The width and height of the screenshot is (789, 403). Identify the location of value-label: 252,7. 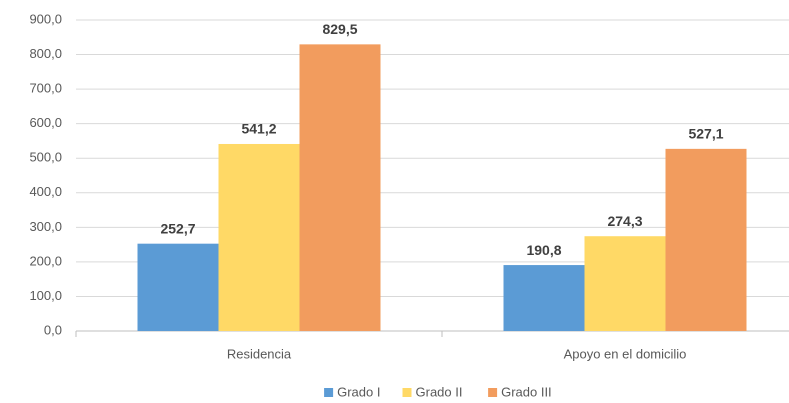
(177, 228).